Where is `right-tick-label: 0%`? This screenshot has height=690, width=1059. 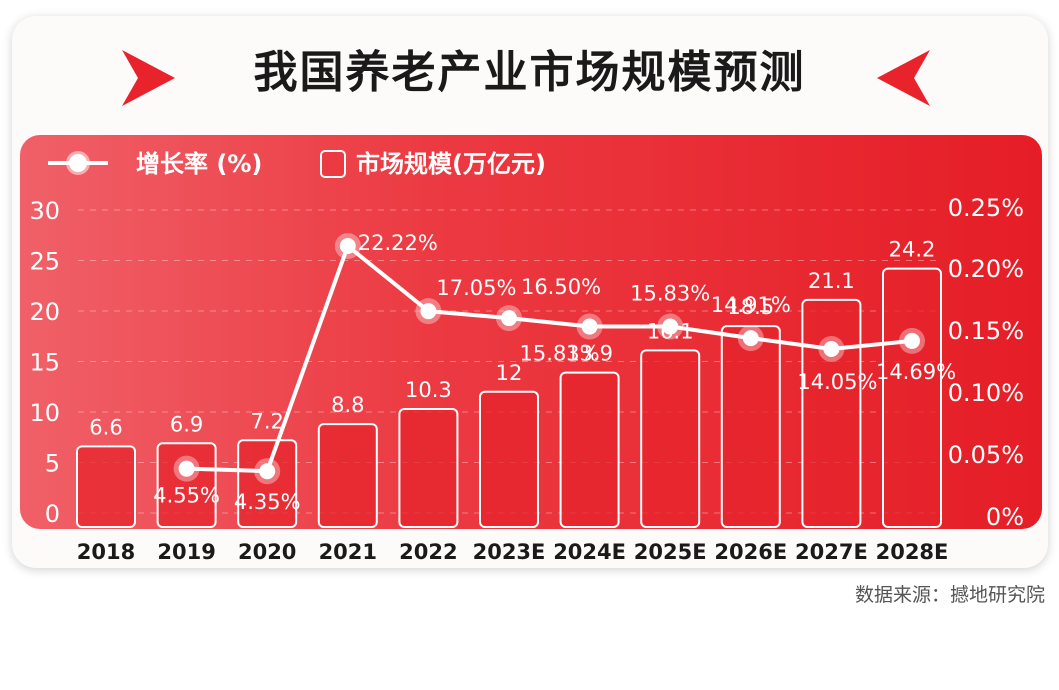 right-tick-label: 0% is located at coordinates (1005, 517).